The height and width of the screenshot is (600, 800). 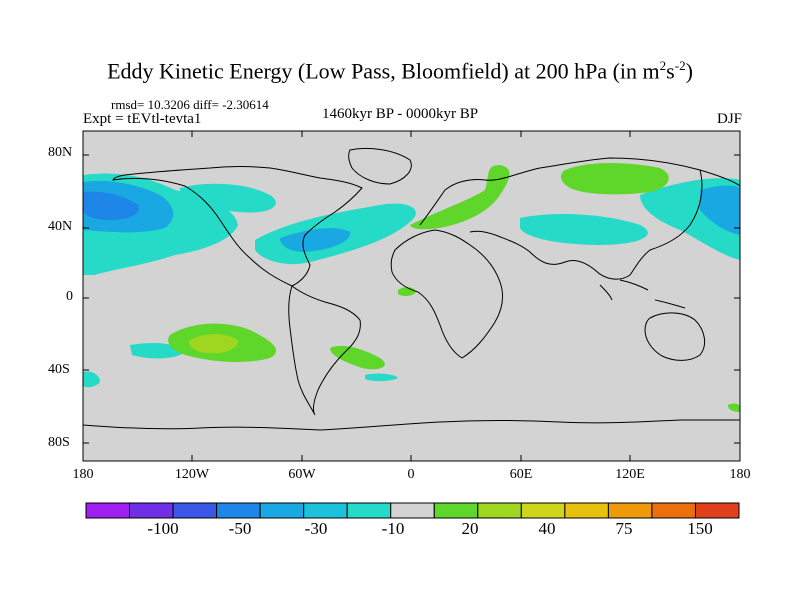 What do you see at coordinates (111, 205) in the screenshot?
I see `anomaly-field-north-pacific-west-inner` at bounding box center [111, 205].